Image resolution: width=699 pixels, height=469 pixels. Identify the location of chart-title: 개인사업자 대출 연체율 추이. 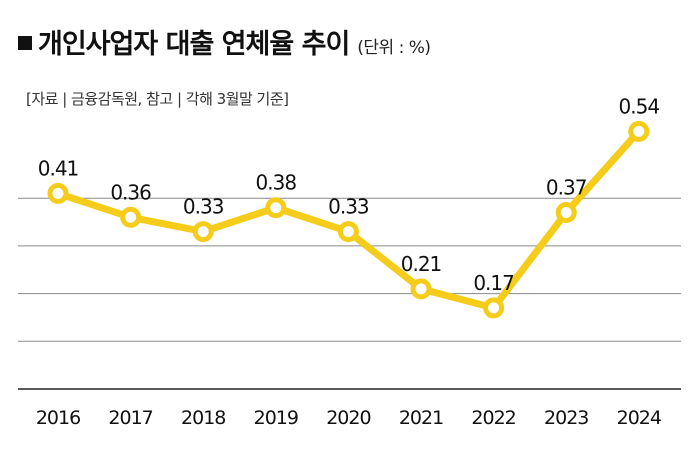
(194, 44).